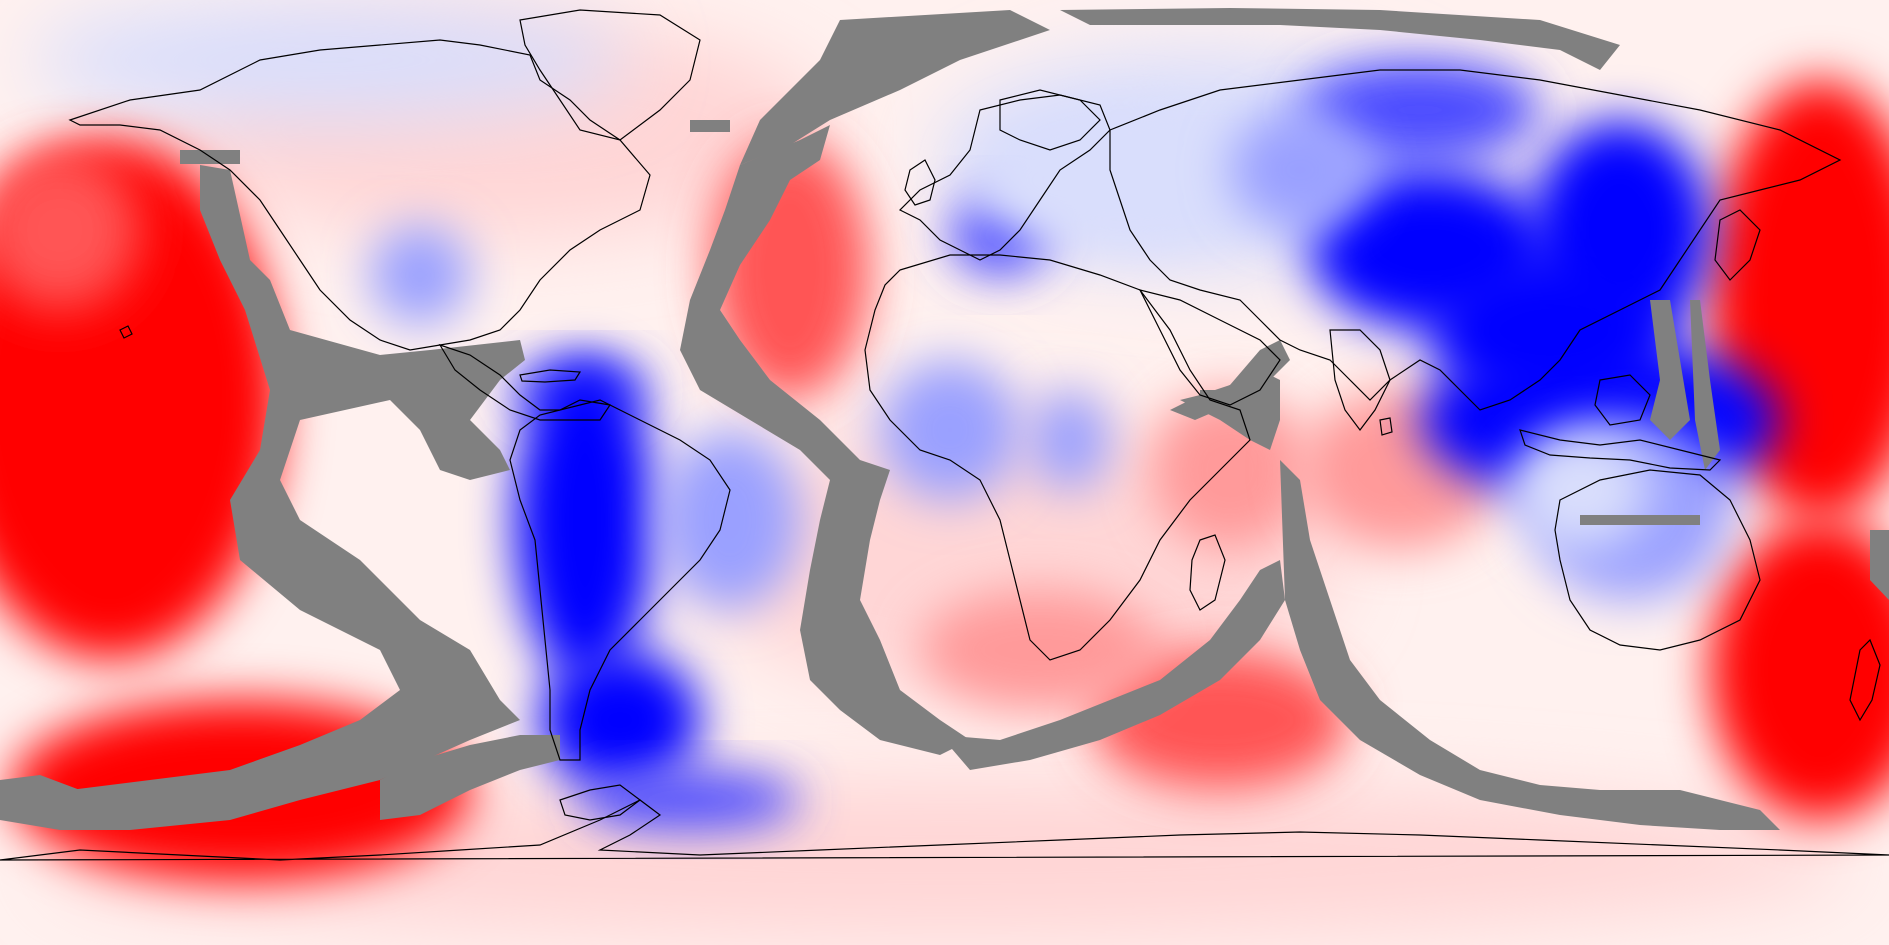 The width and height of the screenshot is (1889, 945). I want to click on north-america-coastline, so click(359, 195).